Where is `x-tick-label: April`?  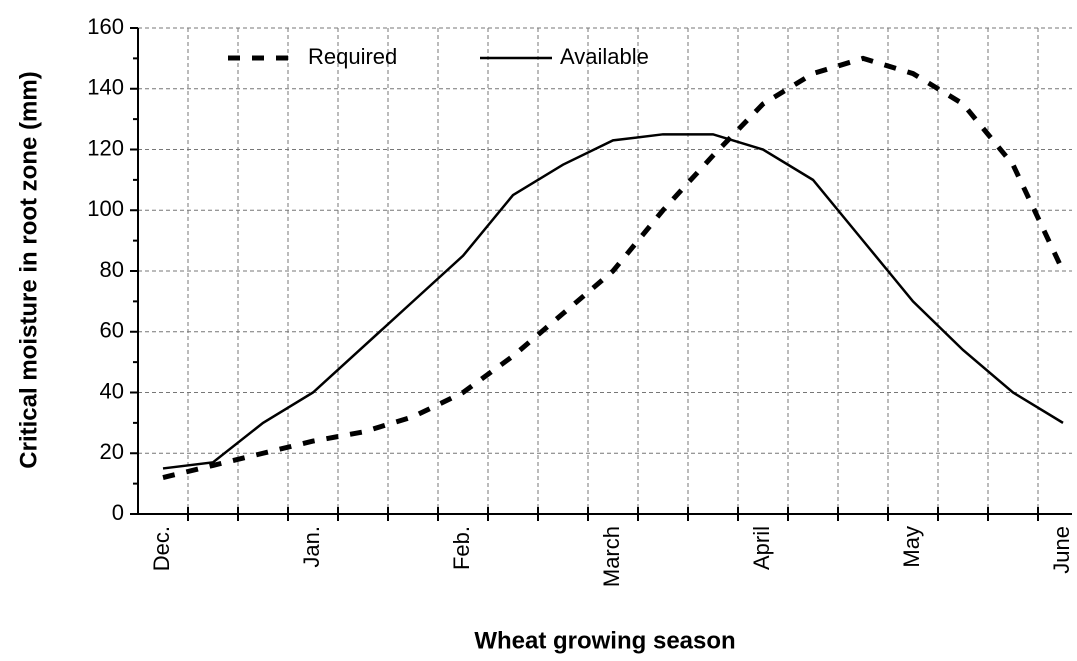
x-tick-label: April is located at coordinates (761, 548).